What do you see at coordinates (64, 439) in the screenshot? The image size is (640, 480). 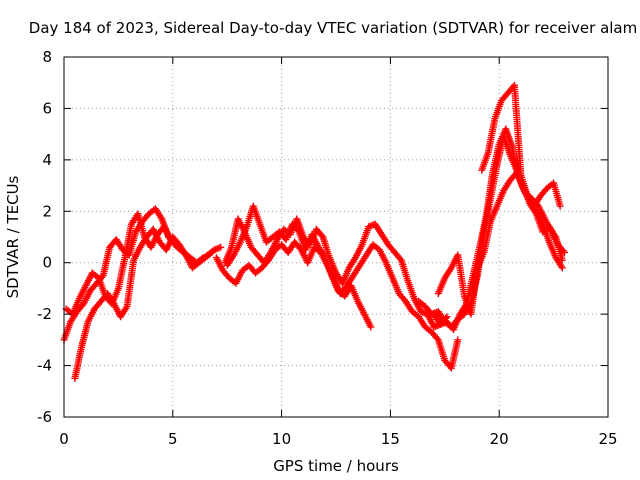 I see `x-tick-label-0: 0` at bounding box center [64, 439].